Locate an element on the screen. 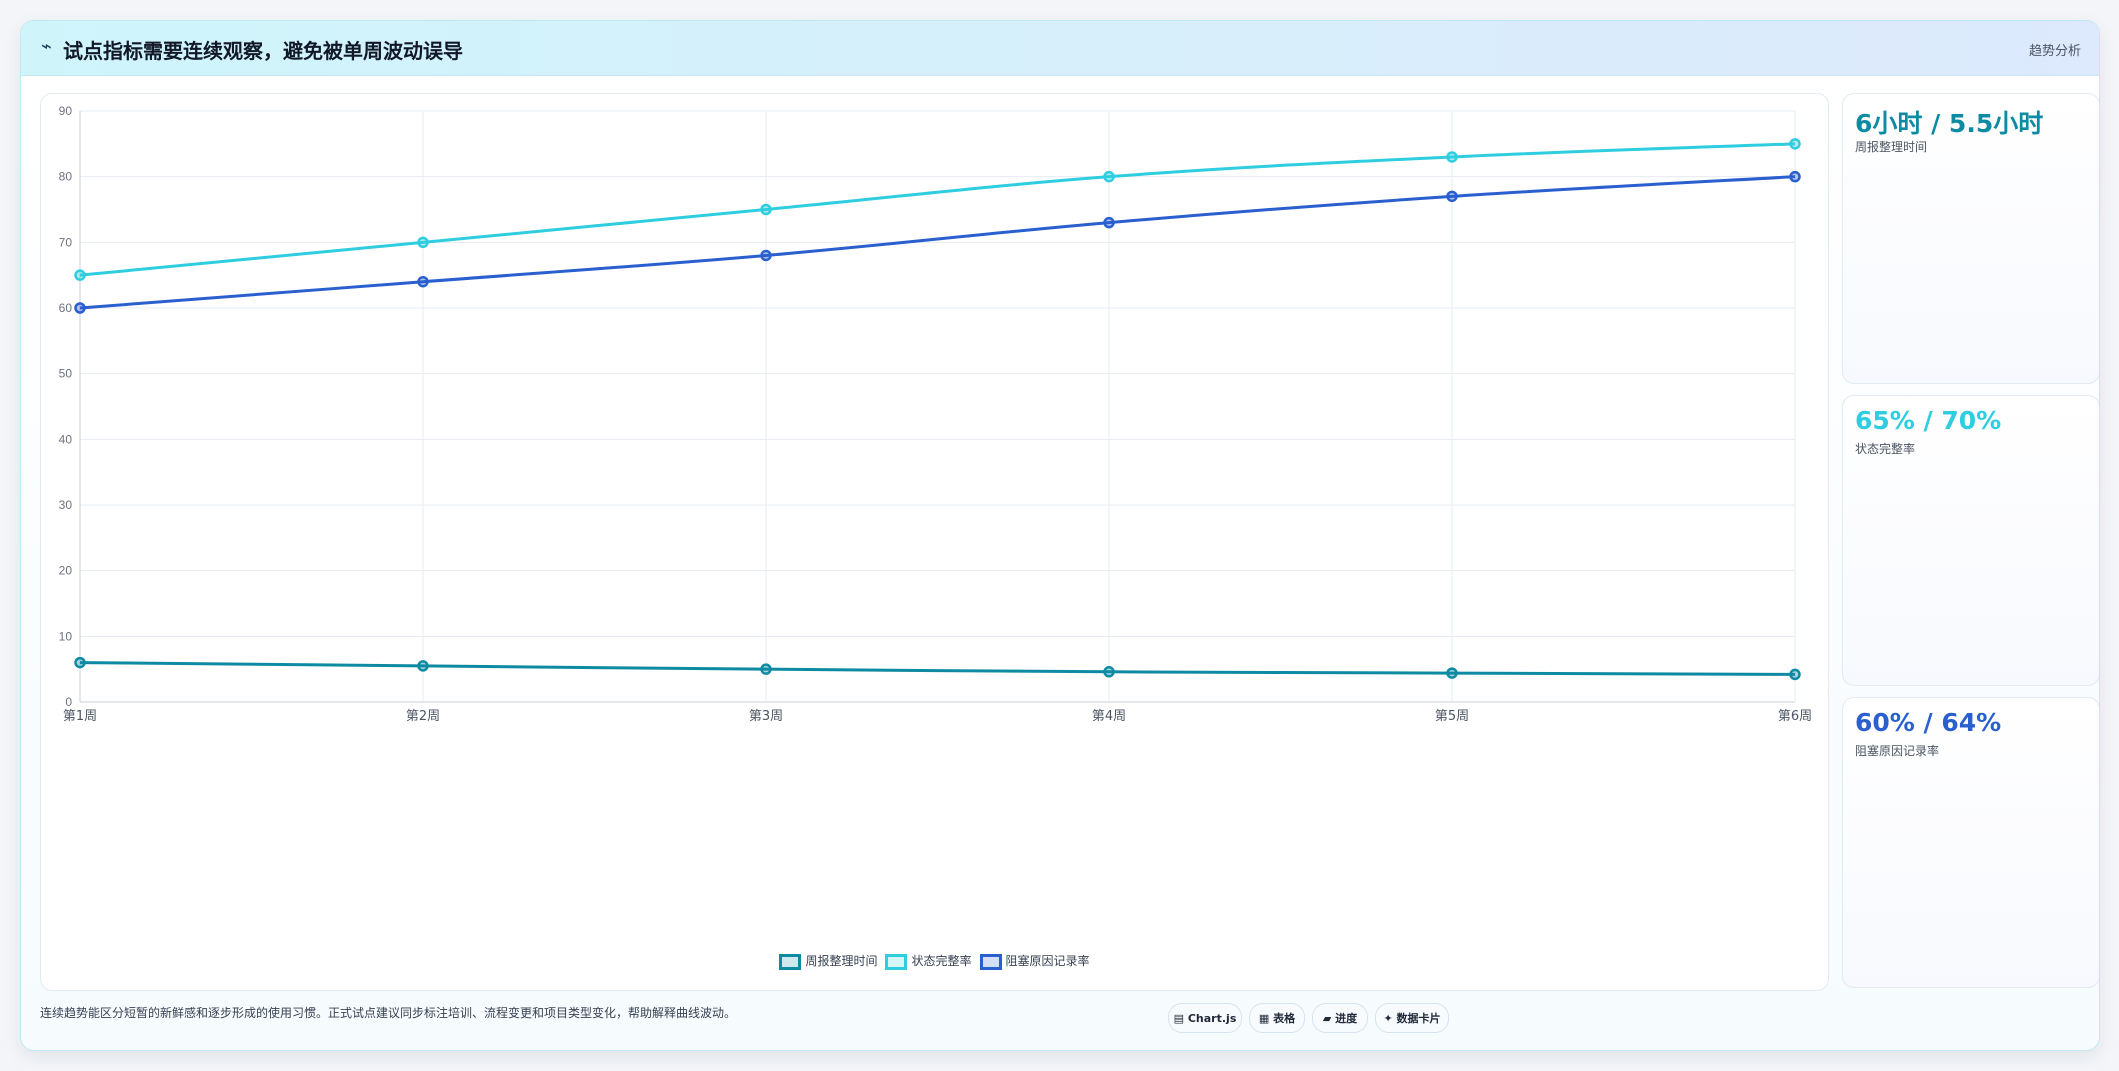  chip-progress: ▰ 进度 is located at coordinates (1340, 1018).